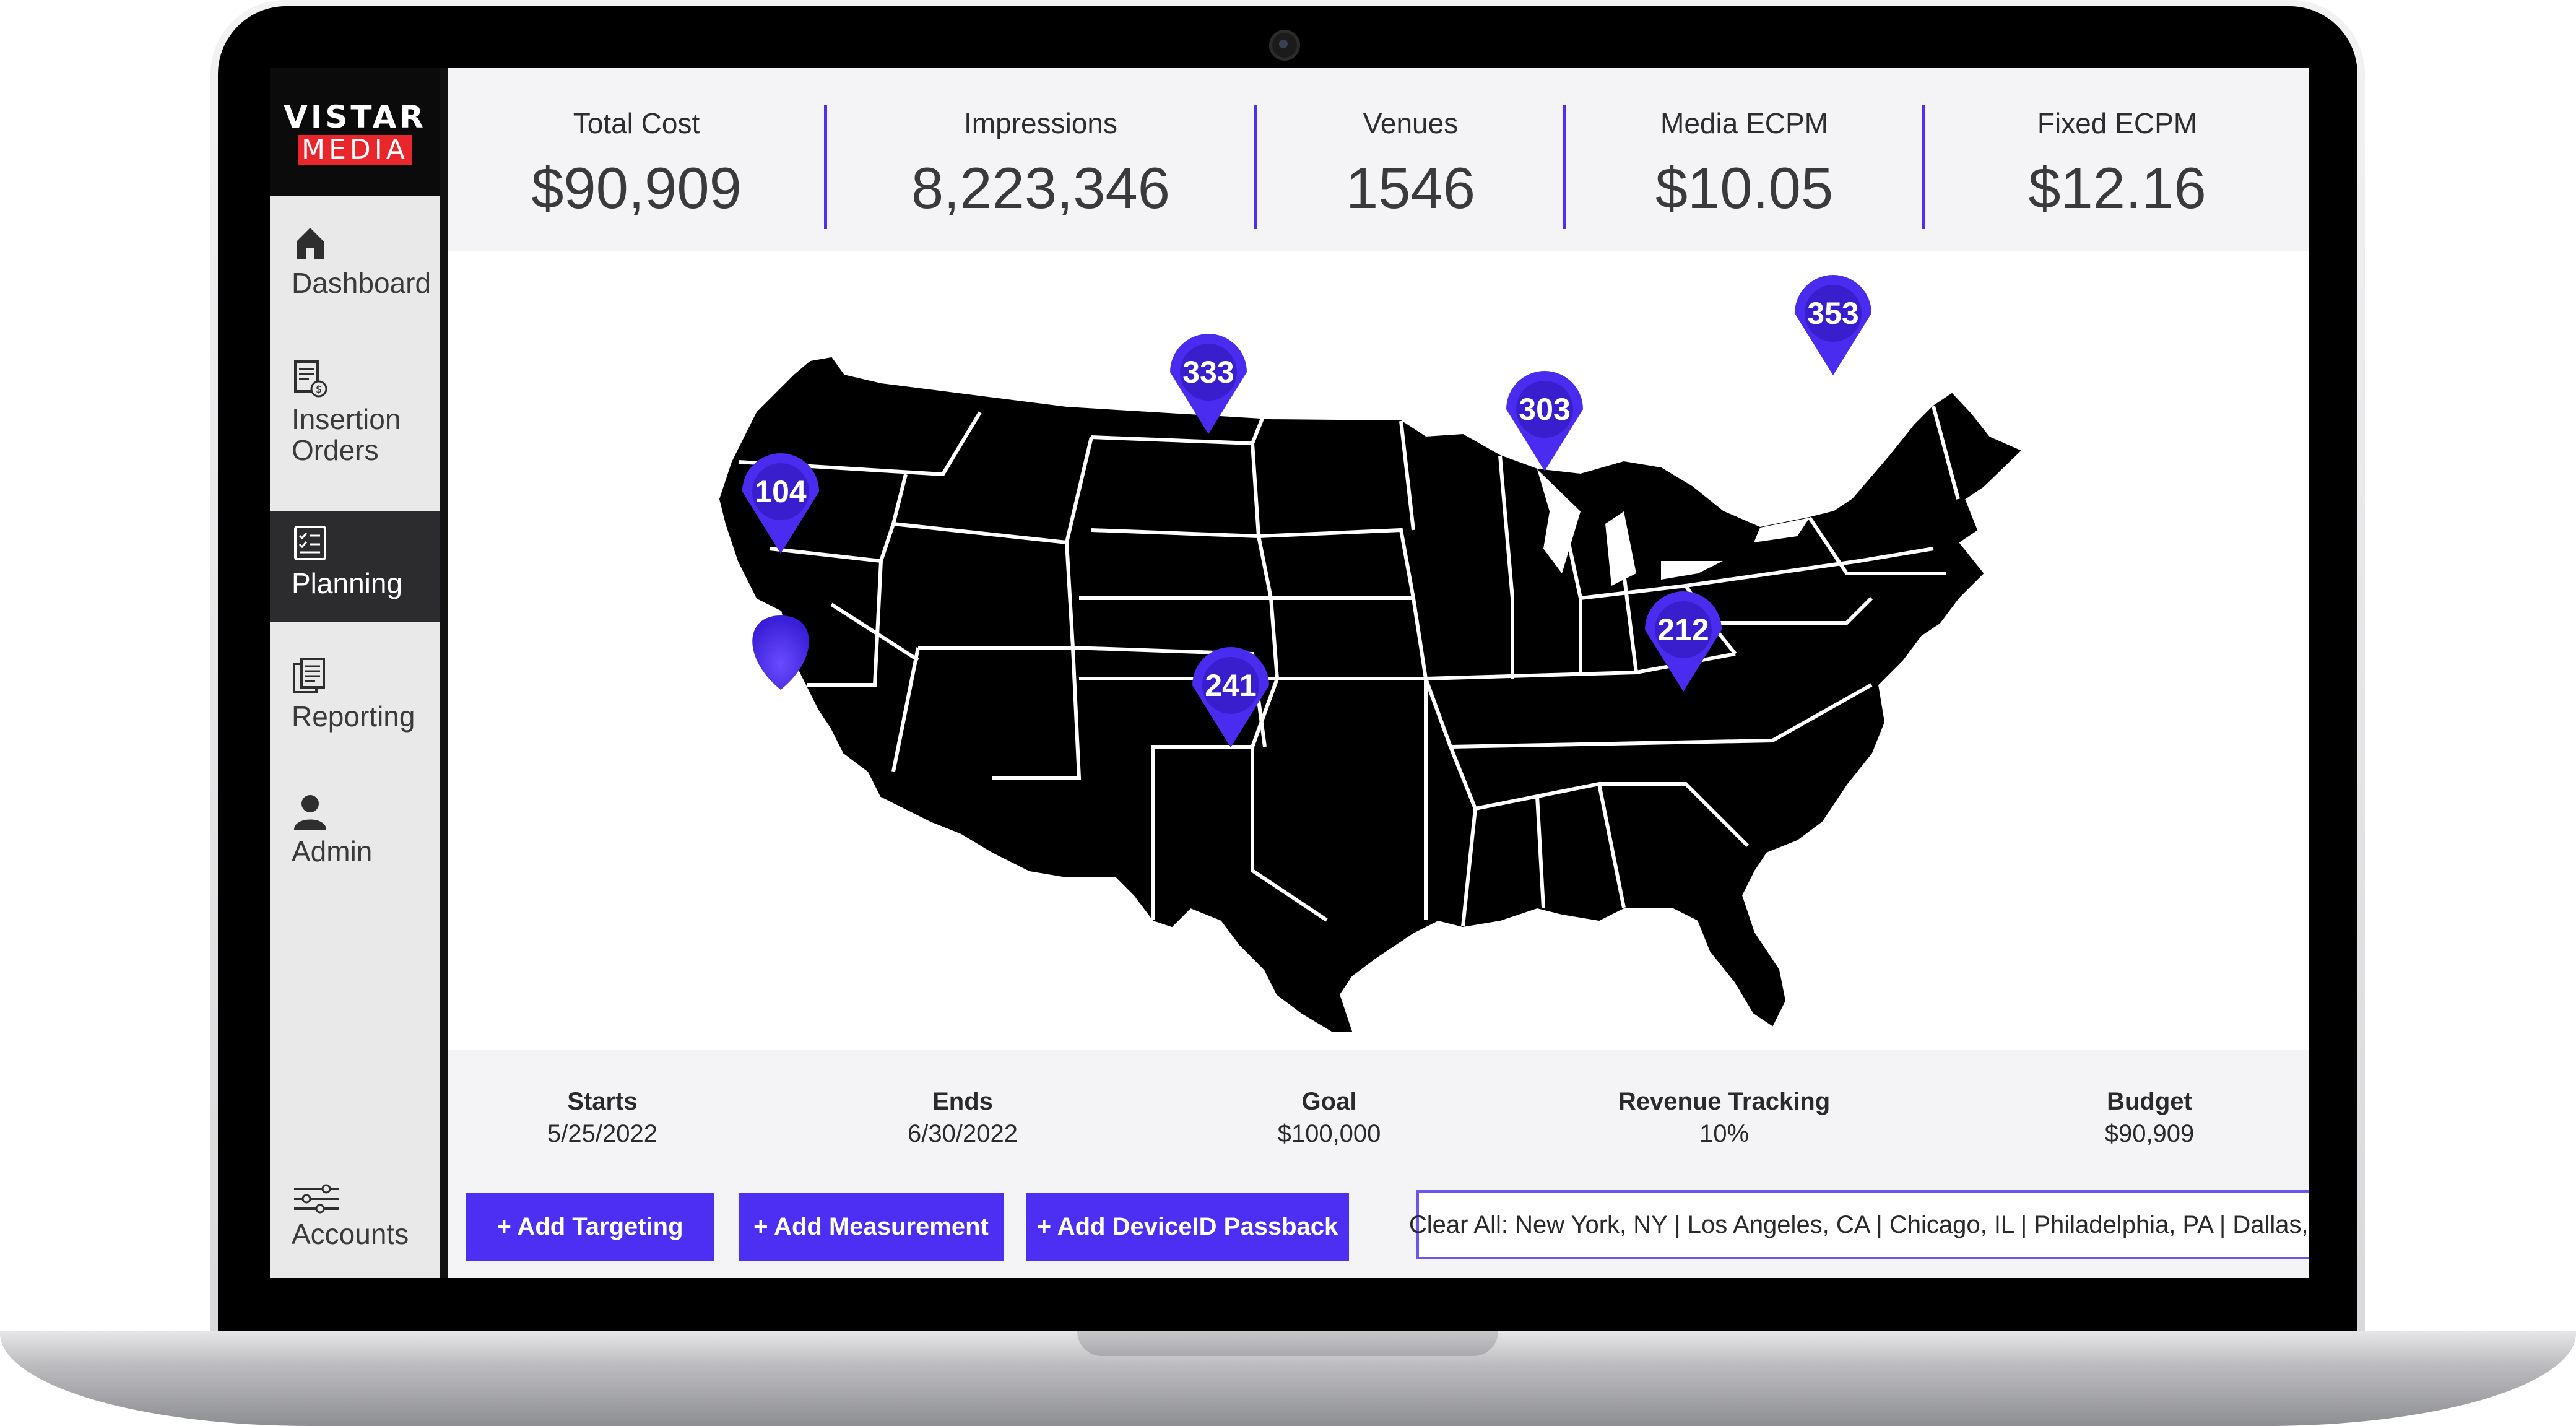 This screenshot has height=1426, width=2576. I want to click on budget-label: Budget, so click(2149, 1101).